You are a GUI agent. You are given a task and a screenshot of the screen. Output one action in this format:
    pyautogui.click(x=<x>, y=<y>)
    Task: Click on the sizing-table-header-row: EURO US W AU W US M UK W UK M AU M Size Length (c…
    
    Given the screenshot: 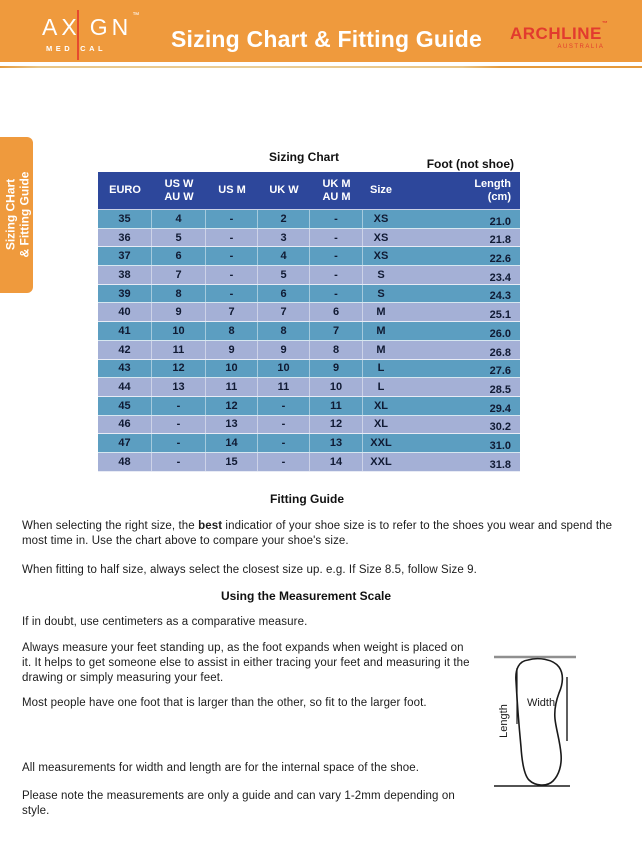 What is the action you would take?
    pyautogui.click(x=309, y=191)
    